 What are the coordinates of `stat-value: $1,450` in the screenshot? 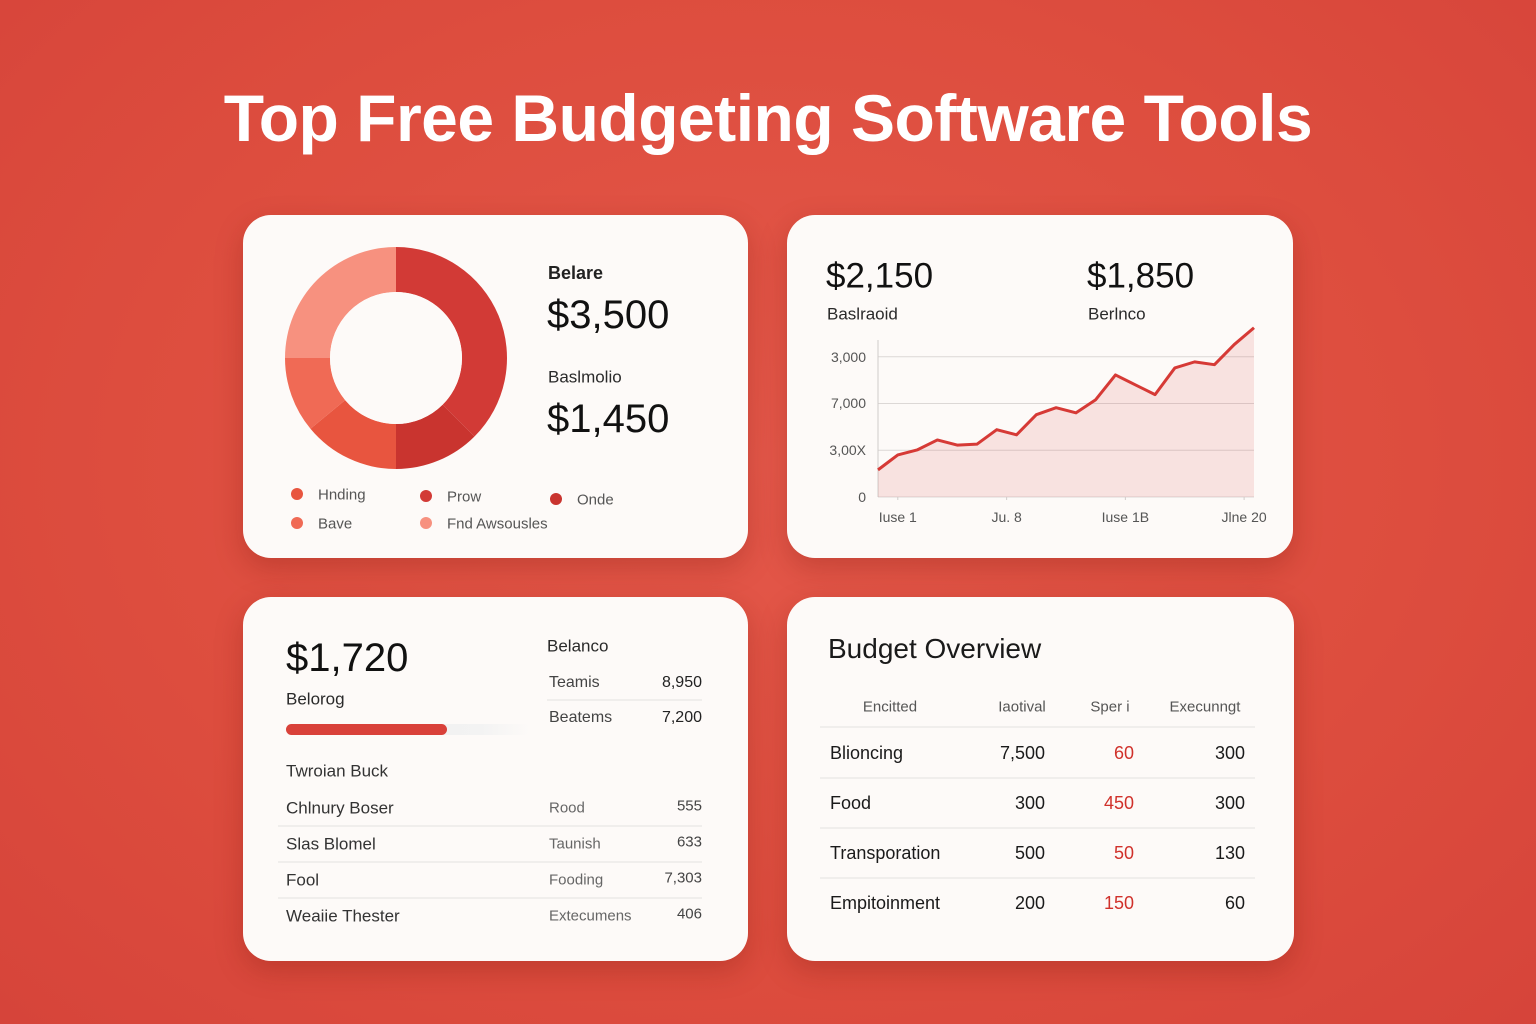 It's located at (608, 419).